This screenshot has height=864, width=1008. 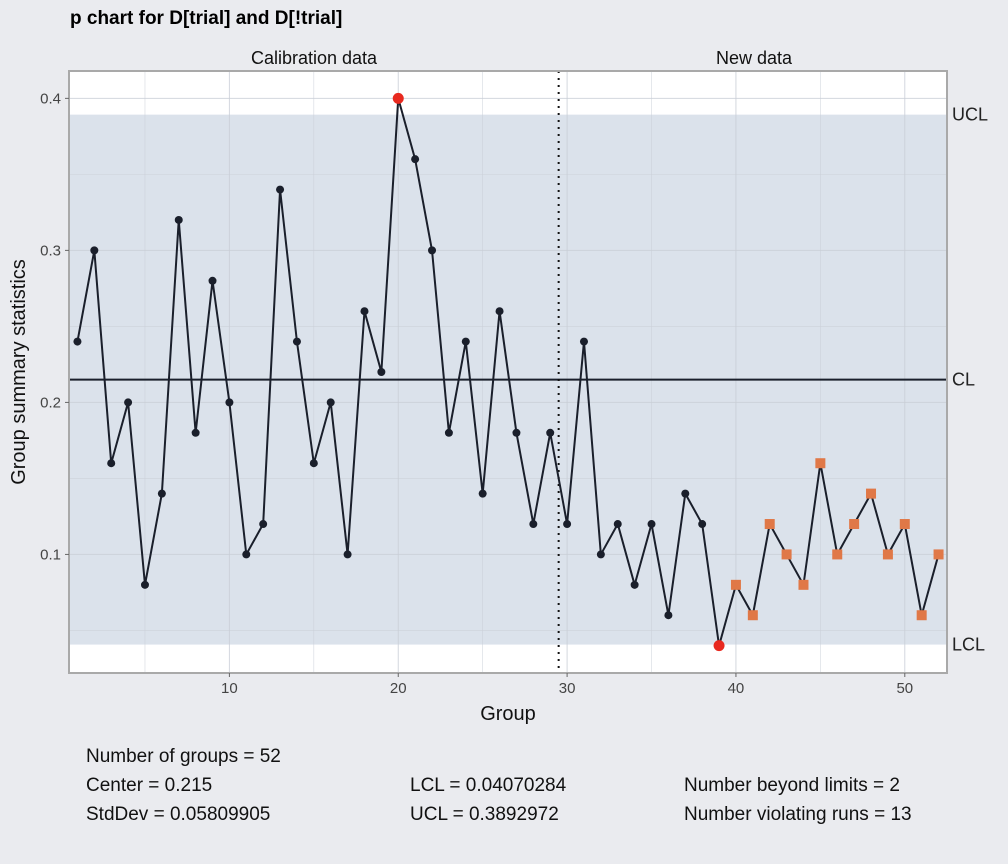 I want to click on stat-ucl: UCL = 0.3892972, so click(x=484, y=814).